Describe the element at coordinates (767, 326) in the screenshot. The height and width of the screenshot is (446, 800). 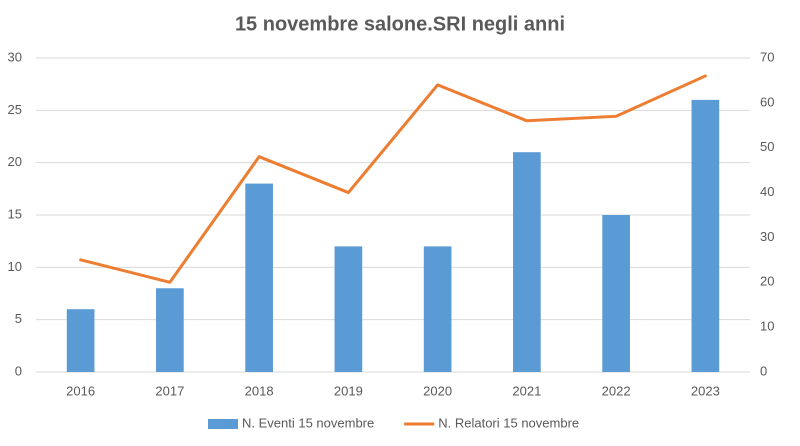
I see `y2-tick-label: 10` at that location.